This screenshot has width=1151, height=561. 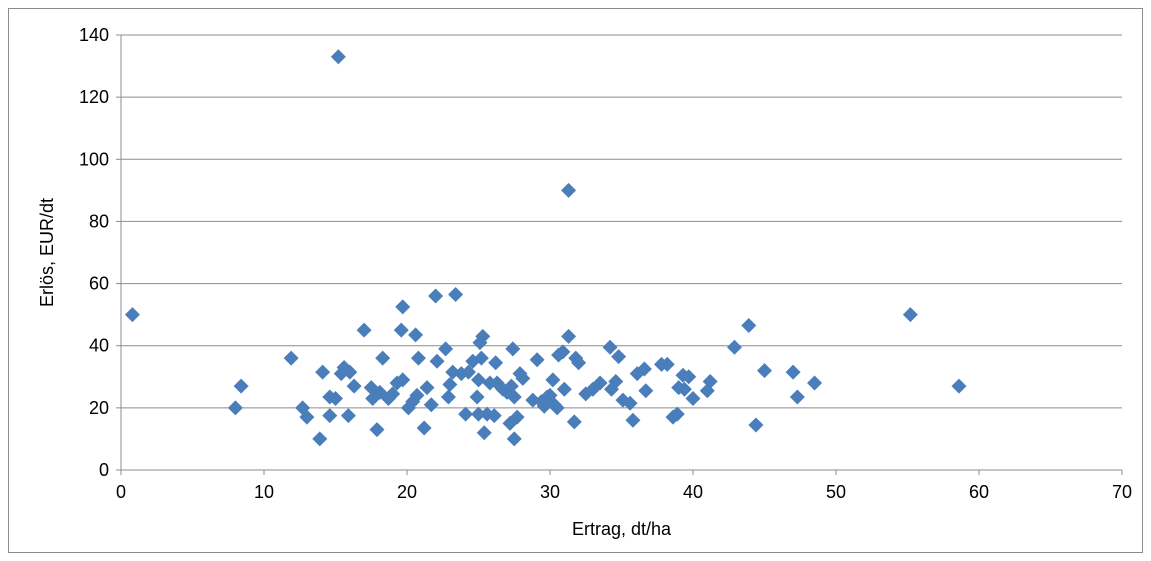 What do you see at coordinates (99, 284) in the screenshot?
I see `y-tick-label: 60` at bounding box center [99, 284].